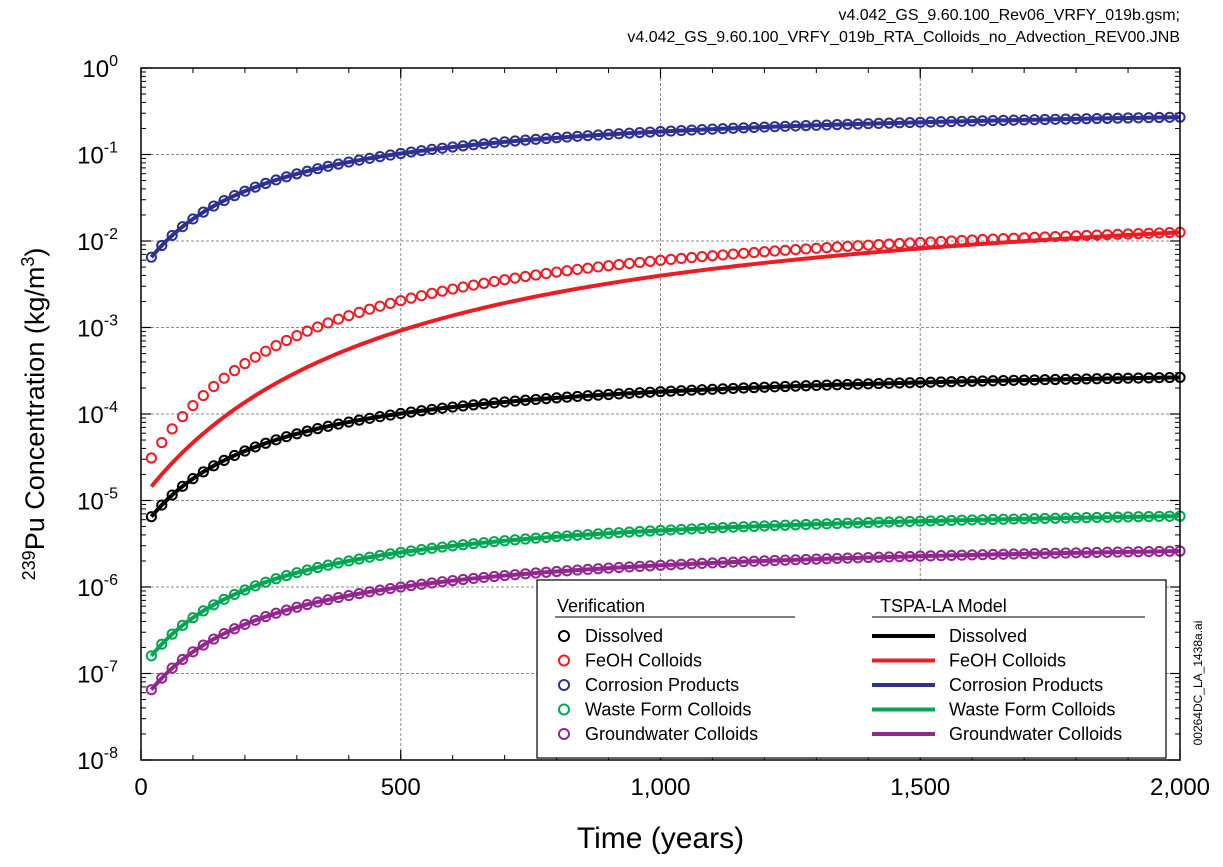 This screenshot has height=867, width=1223. I want to click on y-tick-label: 10-2, so click(97, 241).